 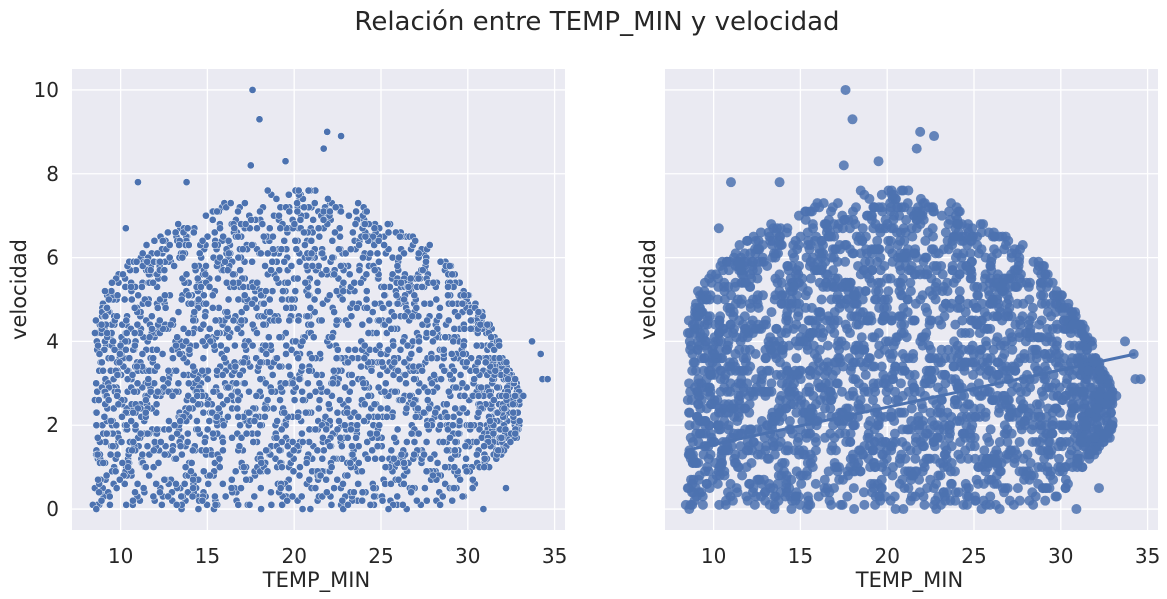 I want to click on x-tick-label: 35, so click(x=554, y=556).